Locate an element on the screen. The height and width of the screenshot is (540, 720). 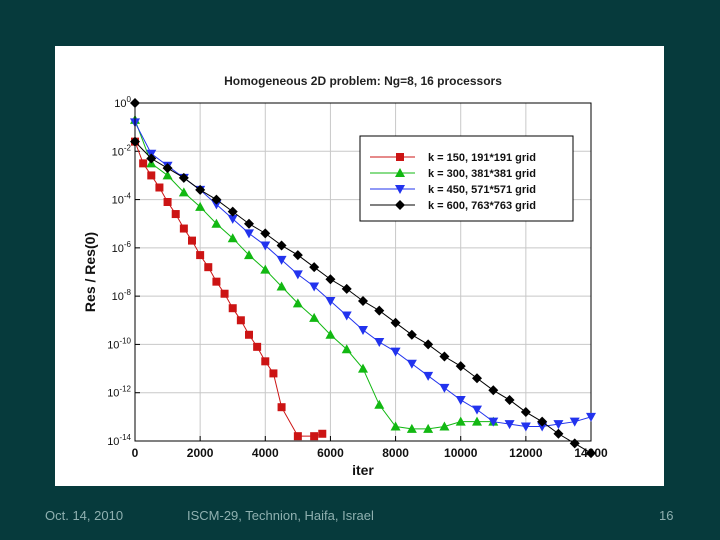
footer-date: Oct. 14, 2010 is located at coordinates (84, 515).